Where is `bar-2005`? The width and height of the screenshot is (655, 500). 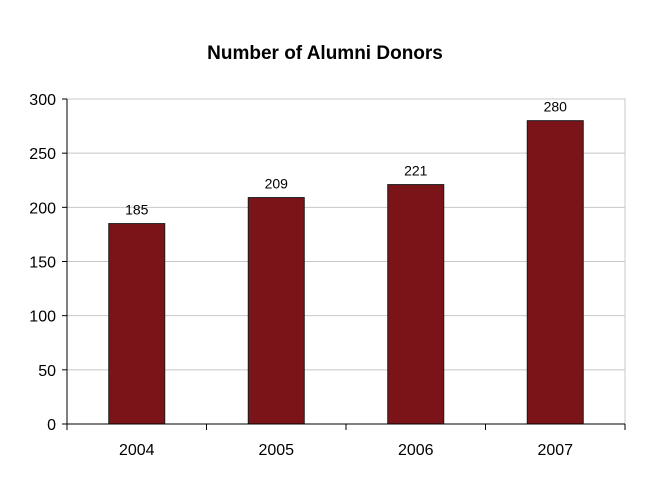
bar-2005 is located at coordinates (276, 311).